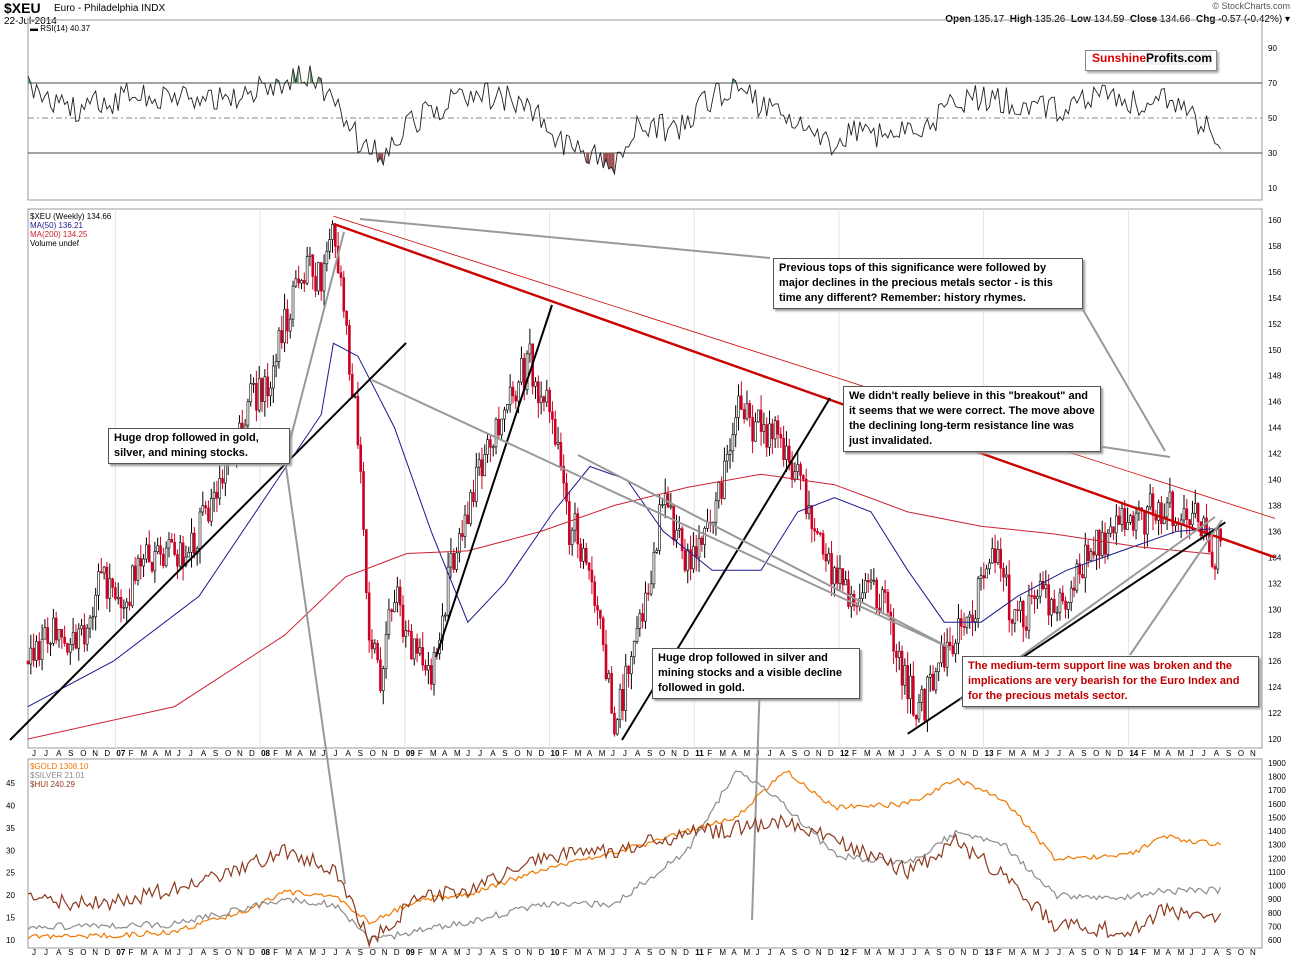  Describe the element at coordinates (1277, 886) in the screenshot. I see `bottom-right-y-tick: 1000` at that location.